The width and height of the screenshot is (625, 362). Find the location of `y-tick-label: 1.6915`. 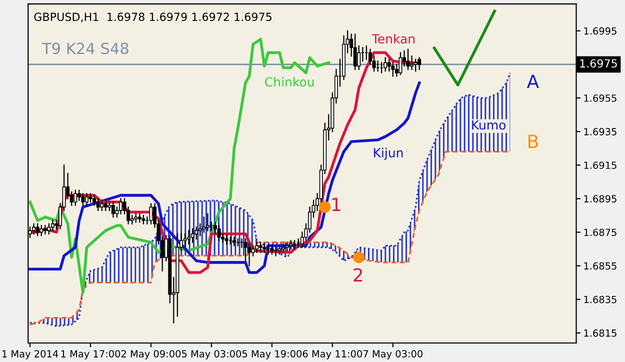

y-tick-label: 1.6915 is located at coordinates (600, 165).